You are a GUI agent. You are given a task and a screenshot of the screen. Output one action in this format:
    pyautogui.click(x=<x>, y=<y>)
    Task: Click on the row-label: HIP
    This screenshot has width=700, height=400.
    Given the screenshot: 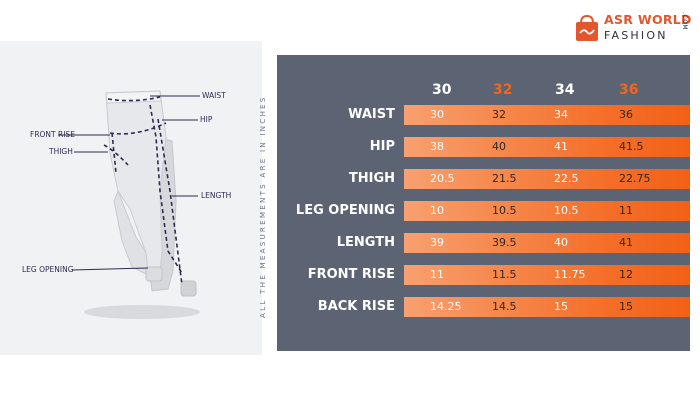 What is the action you would take?
    pyautogui.click(x=382, y=146)
    